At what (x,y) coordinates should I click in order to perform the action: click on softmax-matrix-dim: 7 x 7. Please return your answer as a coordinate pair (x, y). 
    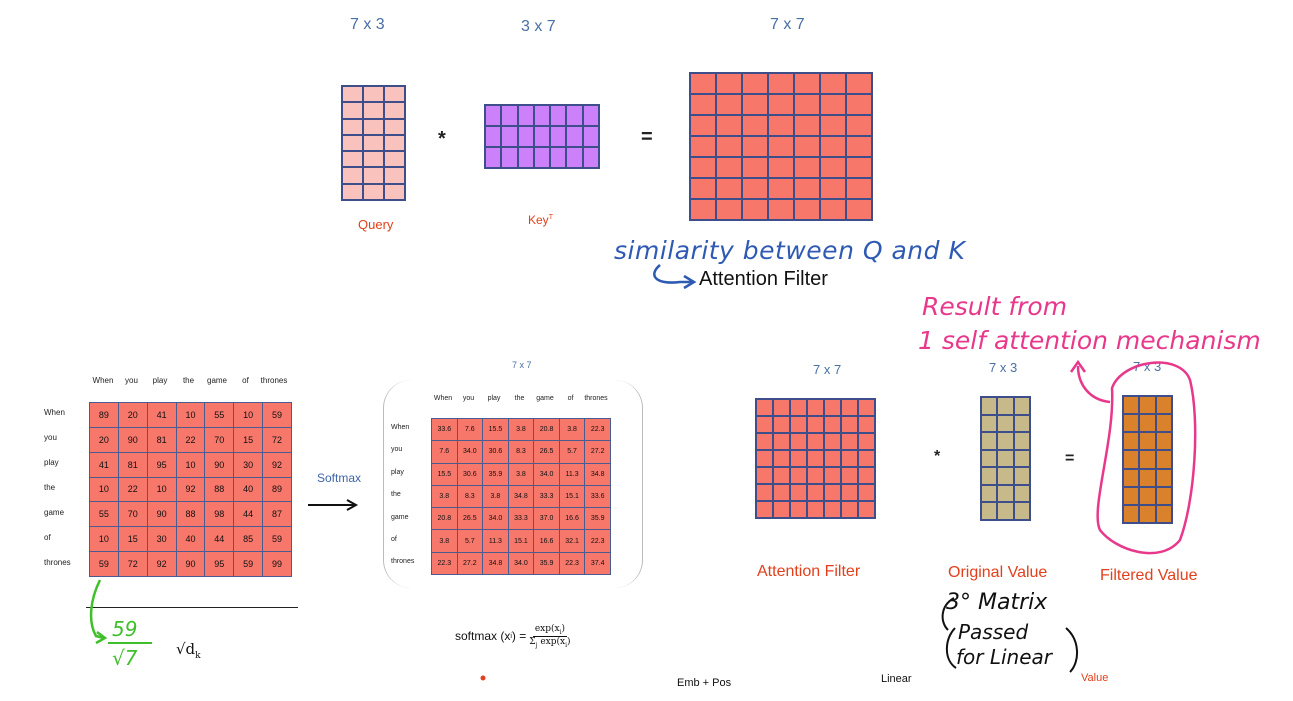
    Looking at the image, I should click on (522, 365).